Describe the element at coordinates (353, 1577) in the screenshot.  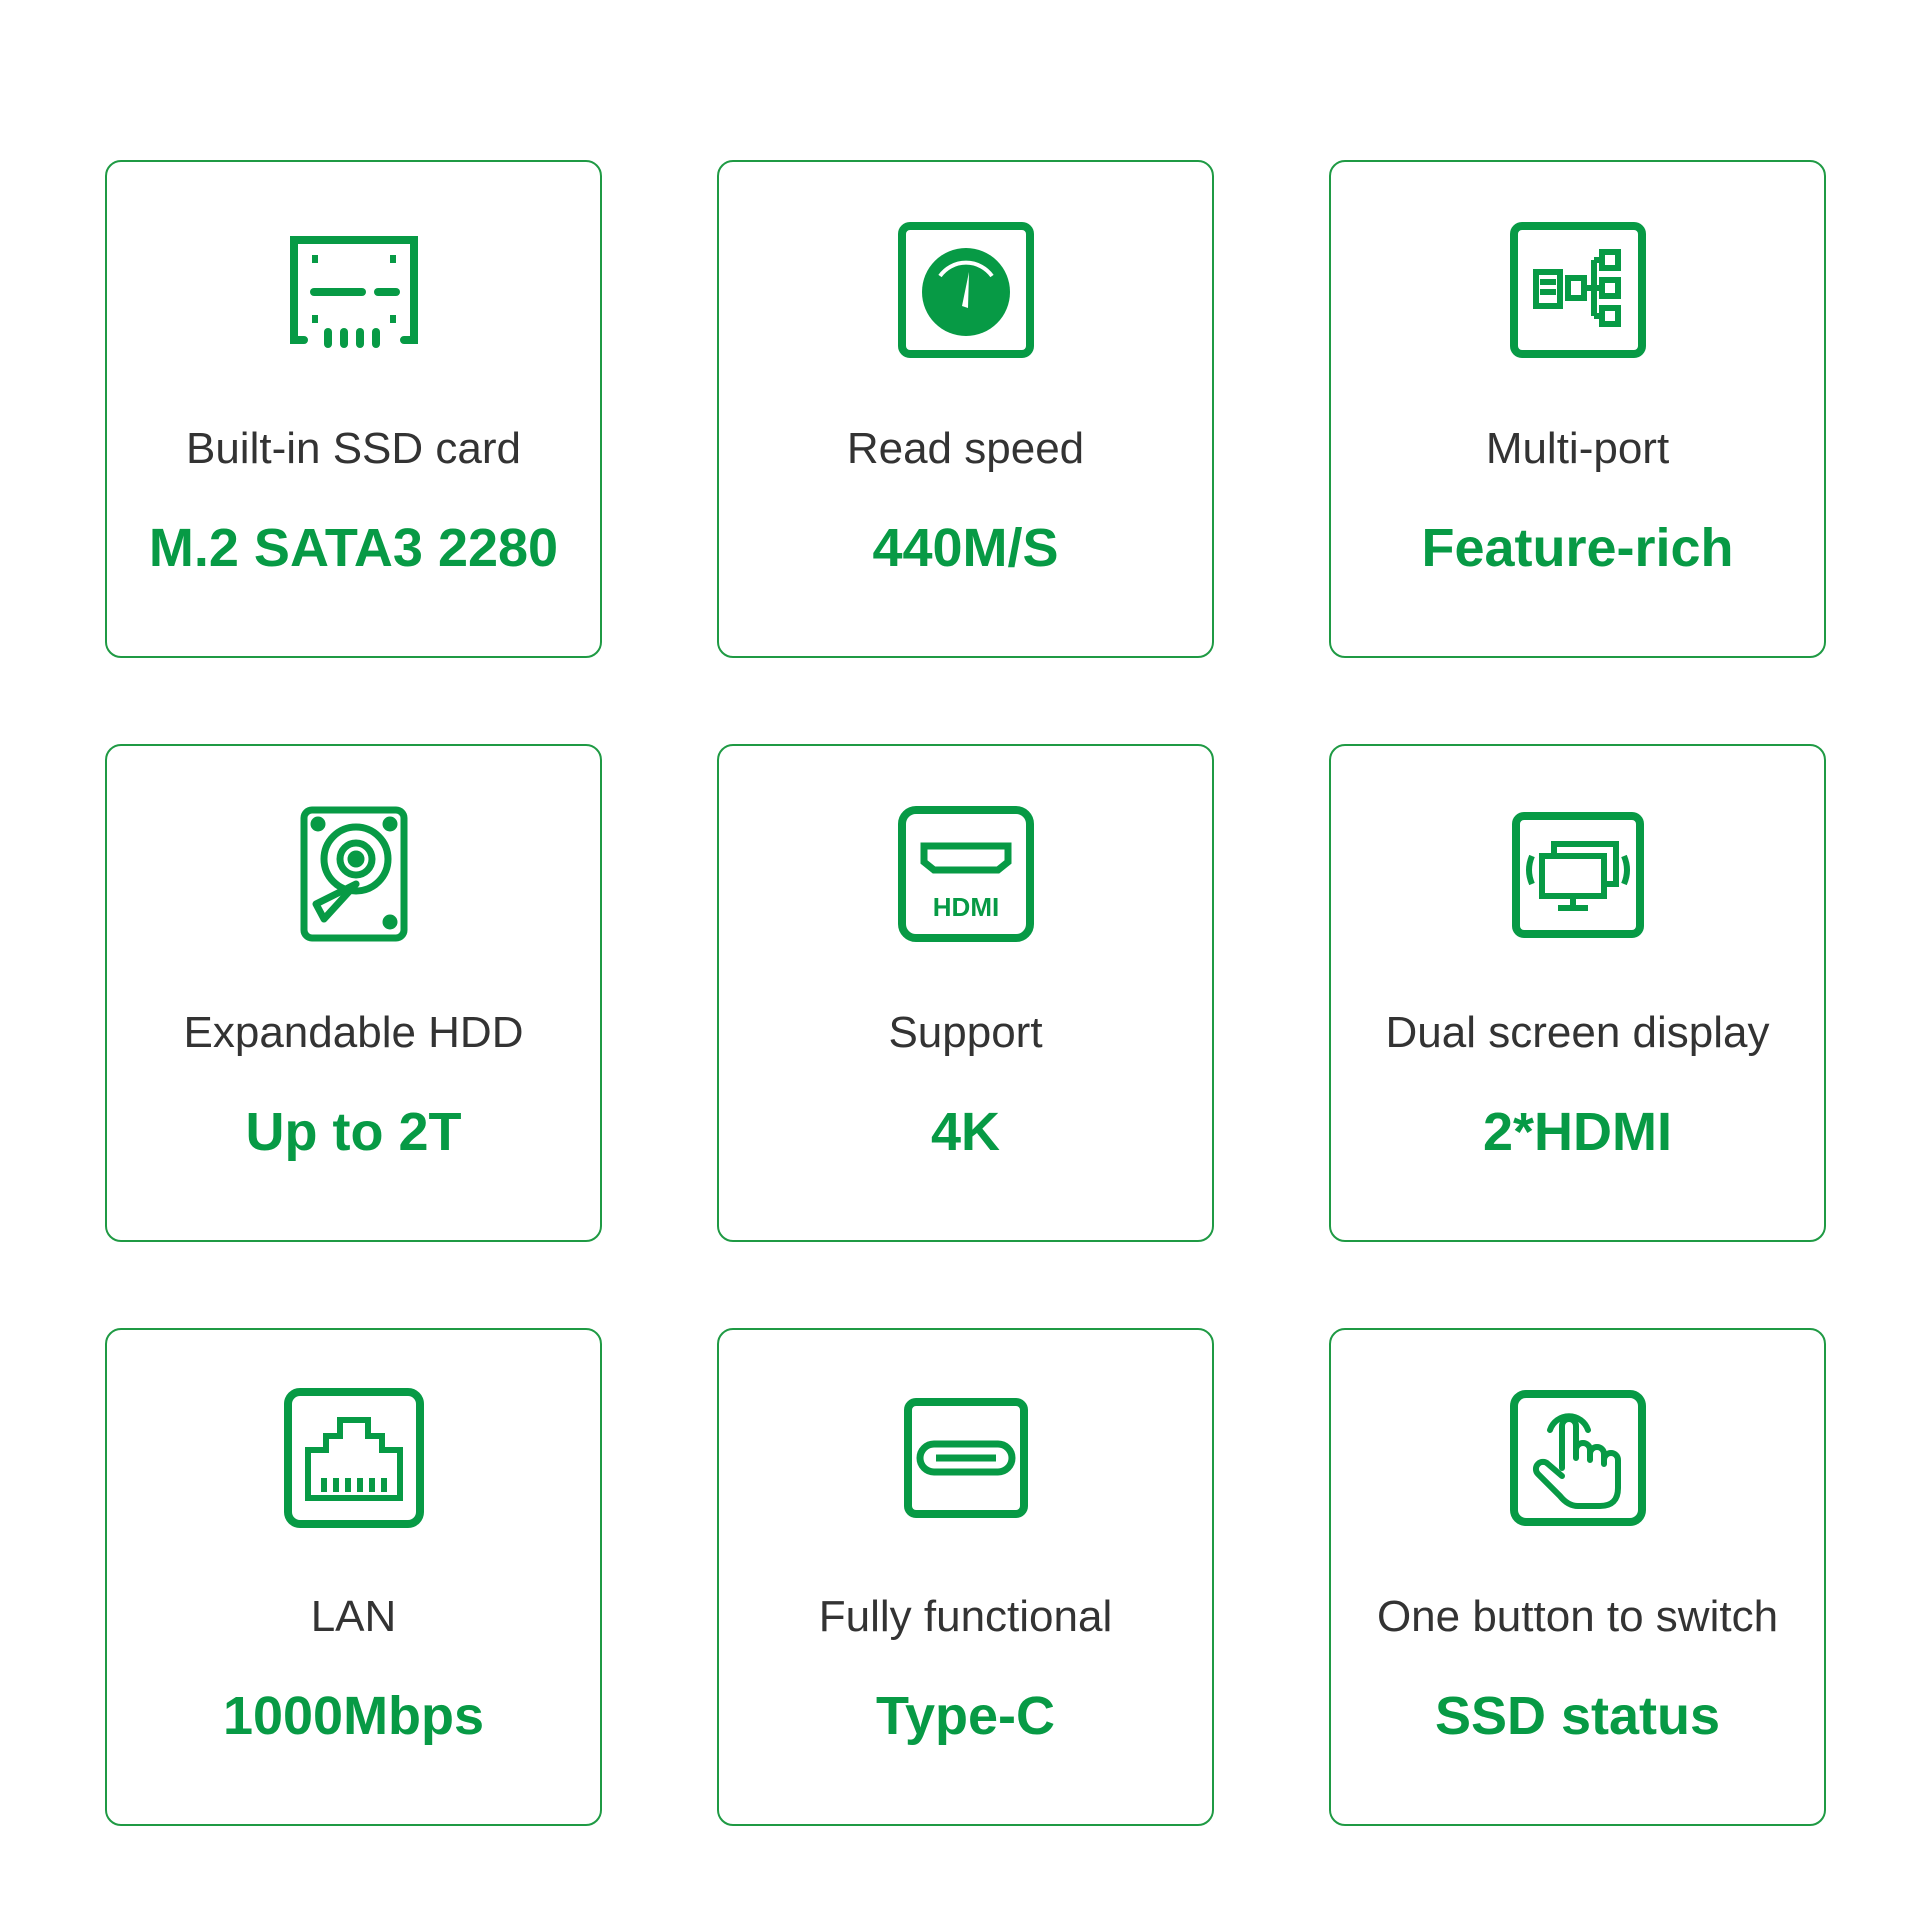
I see `feature-card-lan: LAN 1000Mbps` at that location.